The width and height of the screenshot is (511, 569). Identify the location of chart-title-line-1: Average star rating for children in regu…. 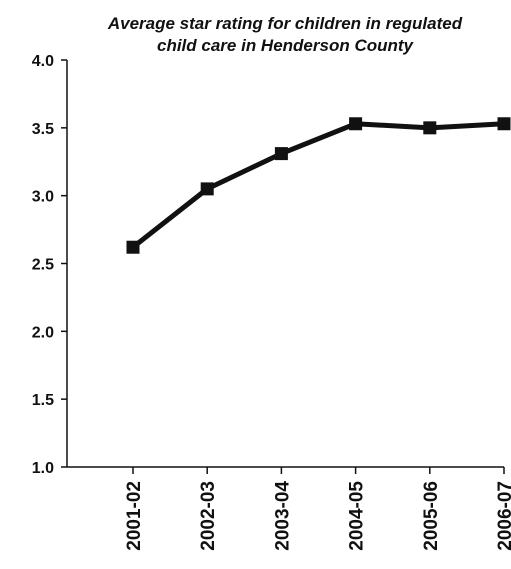
(285, 23).